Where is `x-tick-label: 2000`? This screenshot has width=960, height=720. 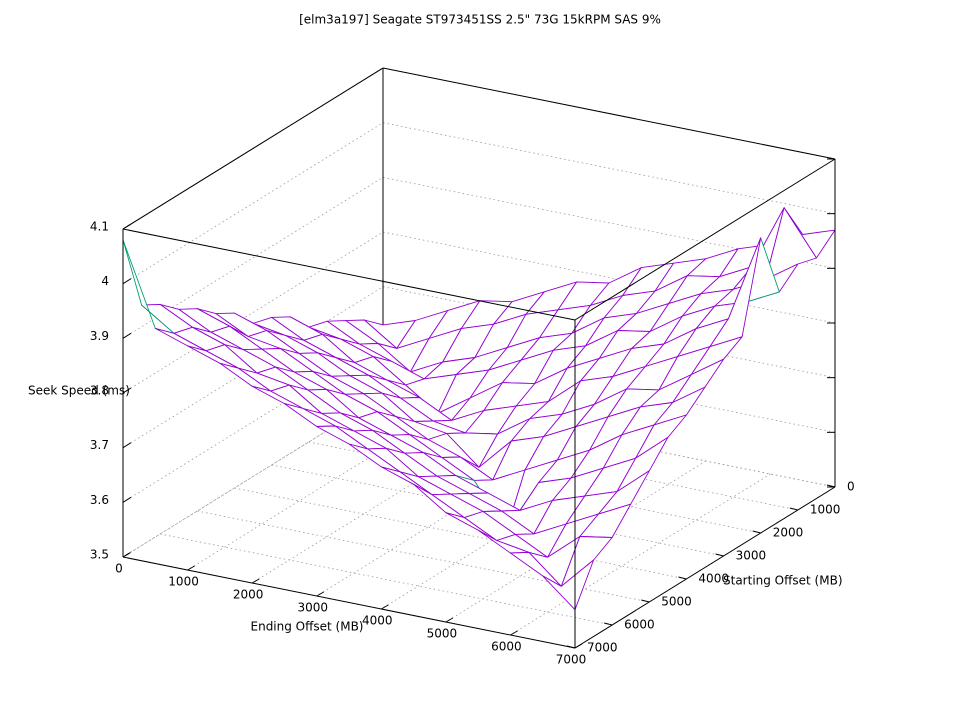
x-tick-label: 2000 is located at coordinates (248, 595).